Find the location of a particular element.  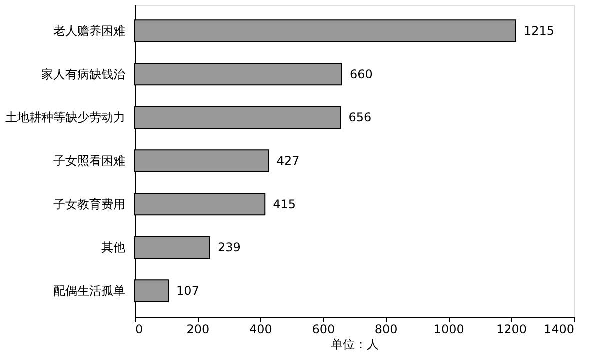

y-tick-label: 配偶生活孤单 is located at coordinates (90, 291).